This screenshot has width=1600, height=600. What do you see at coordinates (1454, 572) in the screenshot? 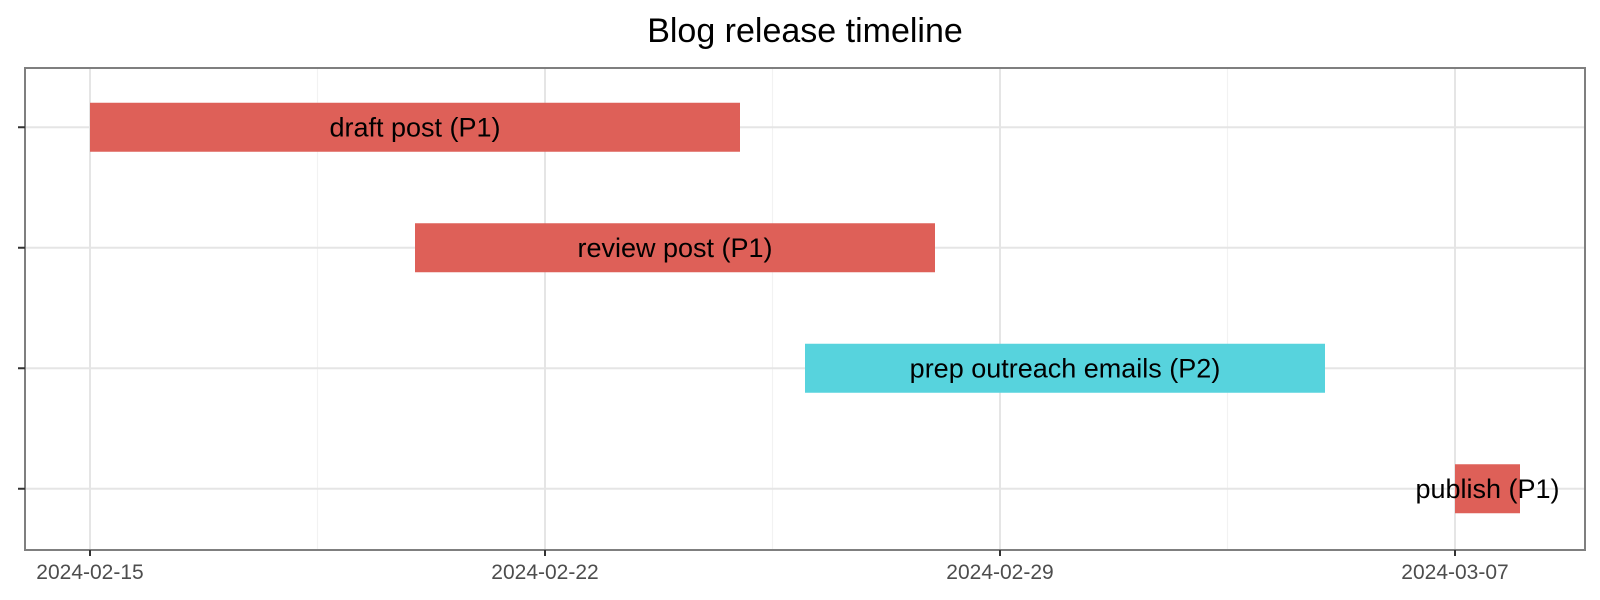
I see `x-tick-label: 2024-03-07` at bounding box center [1454, 572].